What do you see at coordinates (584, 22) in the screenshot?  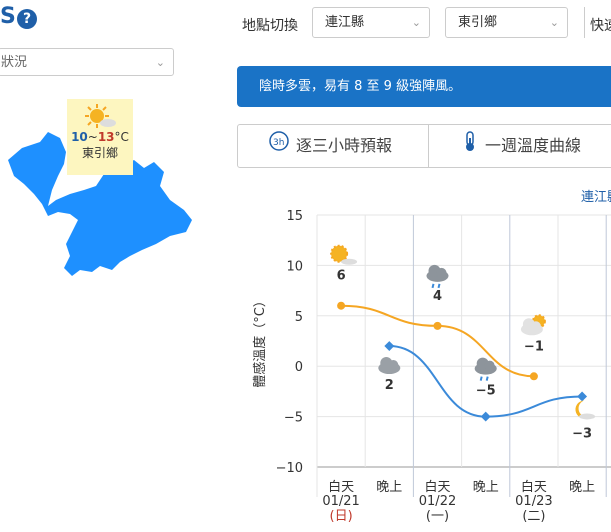 I see `divider` at bounding box center [584, 22].